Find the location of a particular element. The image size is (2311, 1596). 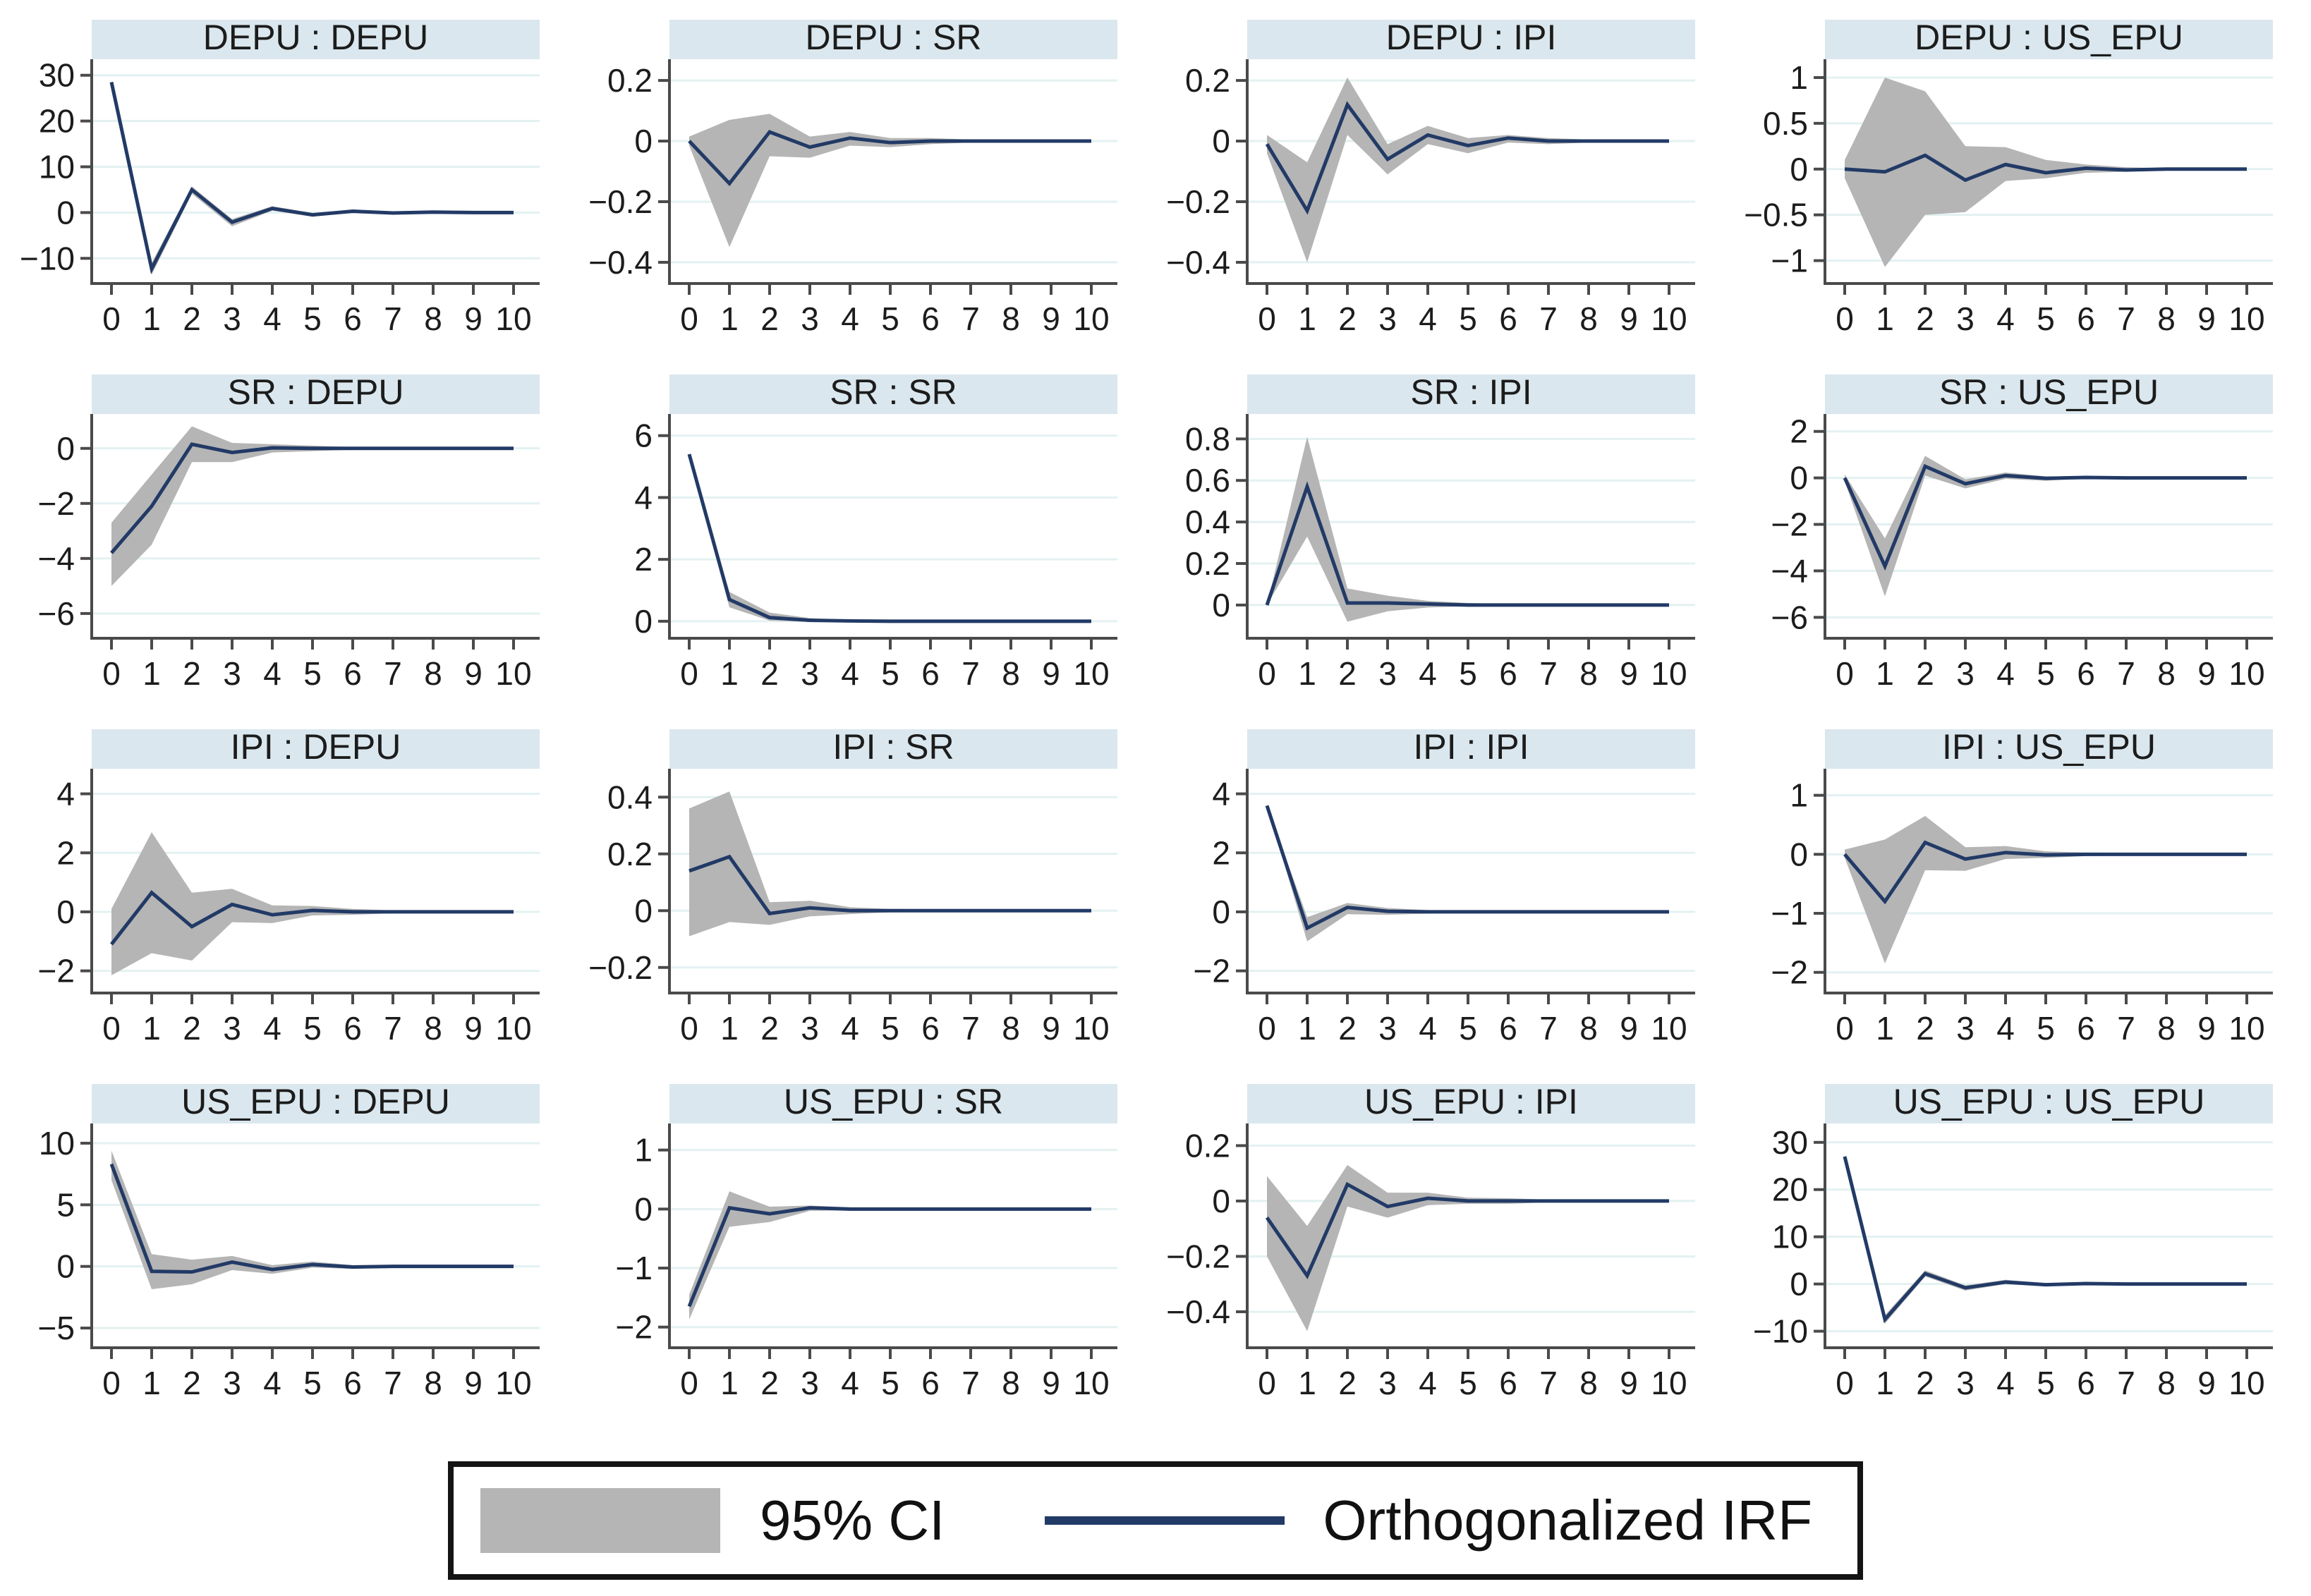

irf-panel: IPI : DEPU −2 0 2 4 0 1 2 3 4 5 6 7 8 9 10 is located at coordinates (289, 886).